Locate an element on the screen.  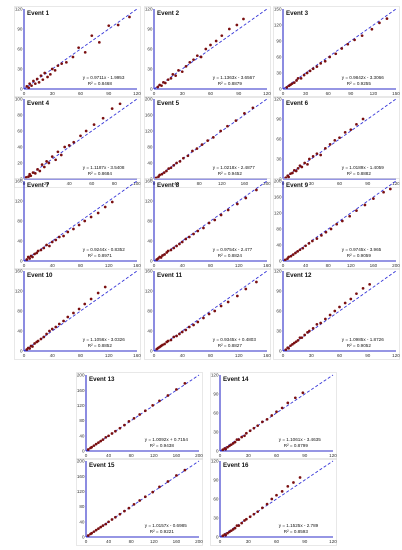
chart-title: Event 3 is located at coordinates (297, 13).